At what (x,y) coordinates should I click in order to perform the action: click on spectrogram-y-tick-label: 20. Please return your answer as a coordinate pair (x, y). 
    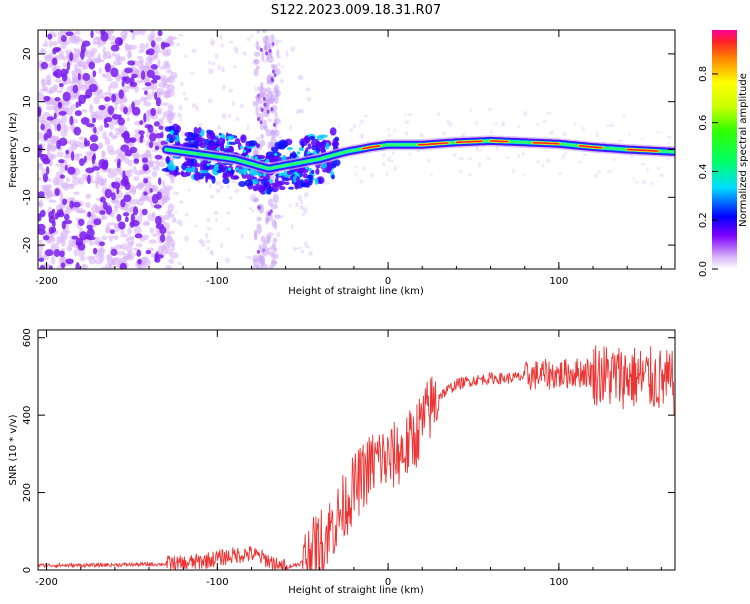
    Looking at the image, I should click on (27, 54).